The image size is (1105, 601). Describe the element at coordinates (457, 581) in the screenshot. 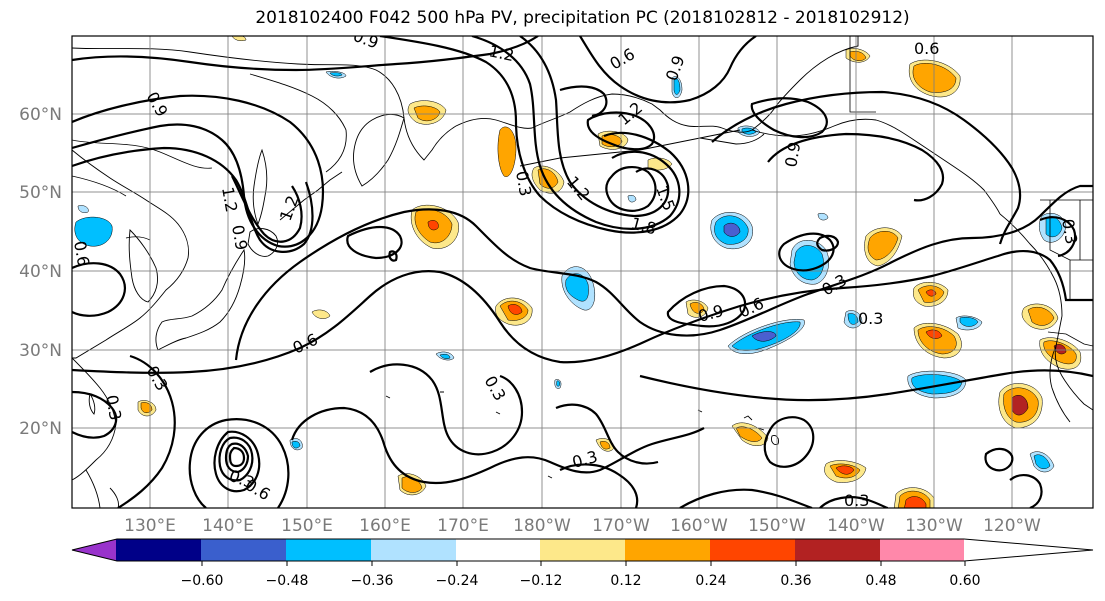

I see `colorbar-tick-label: −0.24` at that location.